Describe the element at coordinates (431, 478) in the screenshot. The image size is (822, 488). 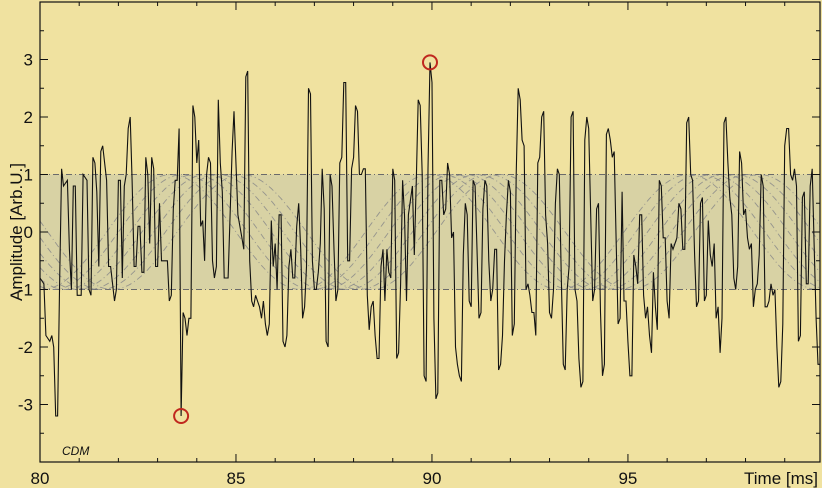
I see `x-tick-label: 90` at that location.